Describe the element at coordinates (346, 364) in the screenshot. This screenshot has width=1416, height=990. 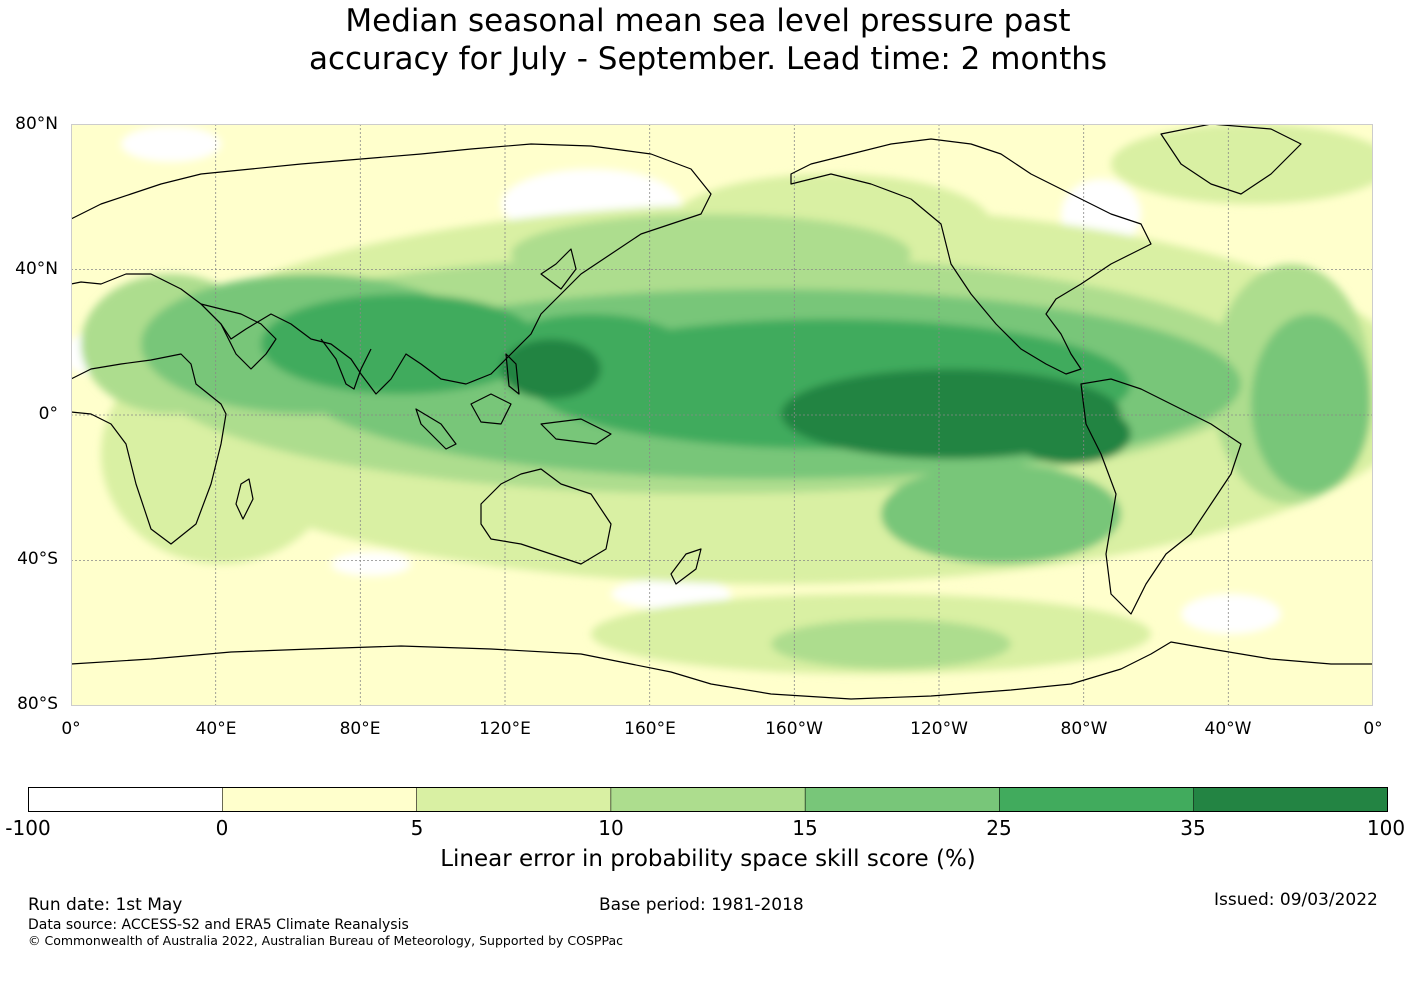
I see `coastline-india` at that location.